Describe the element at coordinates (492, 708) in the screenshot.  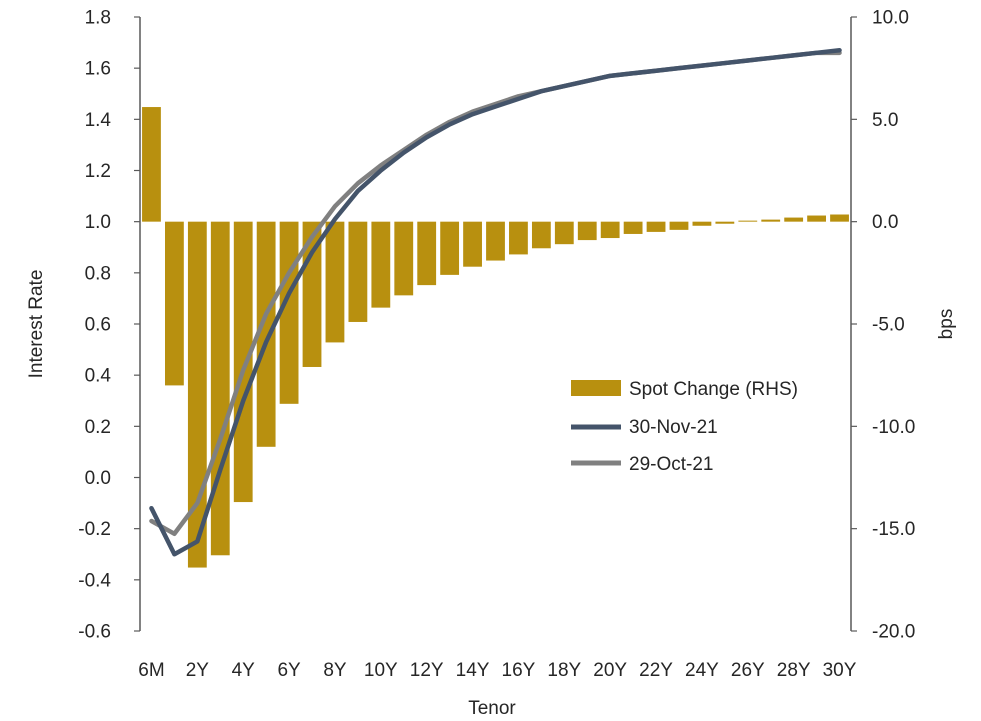
I see `x-axis-title: Tenor` at that location.